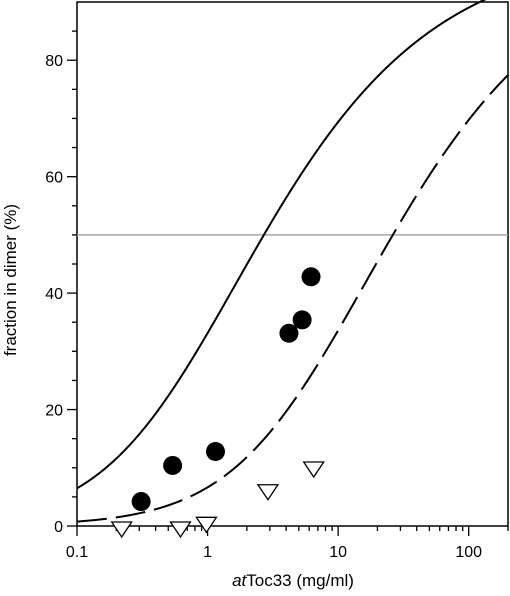 This screenshot has height=596, width=510. I want to click on x-tick-label: 100, so click(468, 552).